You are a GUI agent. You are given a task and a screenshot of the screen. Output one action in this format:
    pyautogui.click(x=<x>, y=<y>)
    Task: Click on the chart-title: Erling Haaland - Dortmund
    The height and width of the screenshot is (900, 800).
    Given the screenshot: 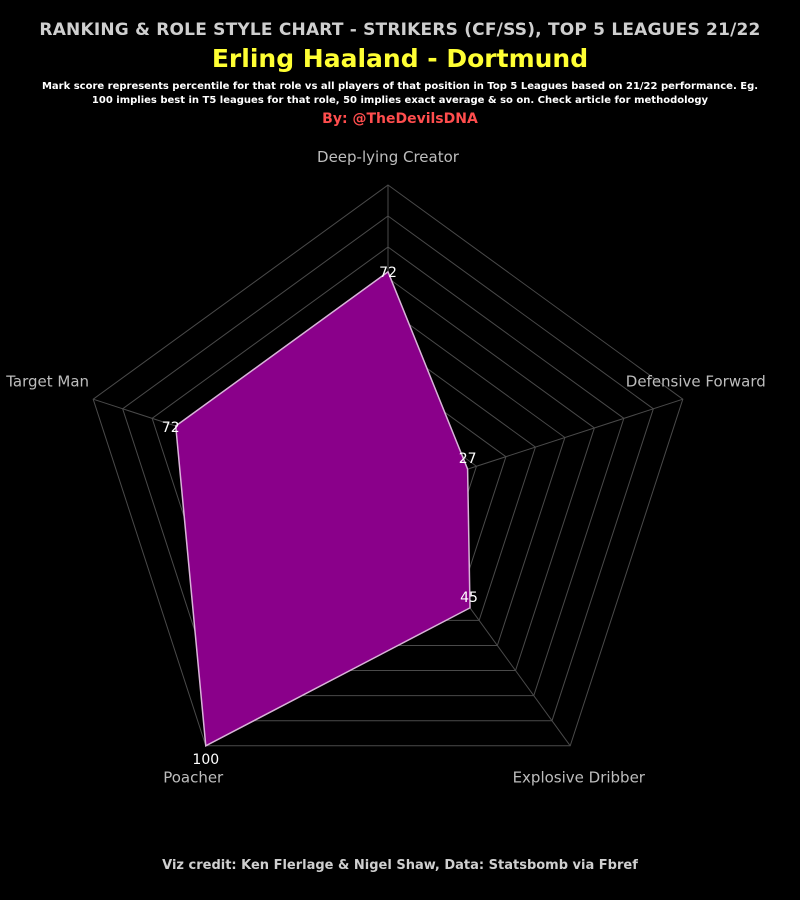 What is the action you would take?
    pyautogui.click(x=400, y=58)
    